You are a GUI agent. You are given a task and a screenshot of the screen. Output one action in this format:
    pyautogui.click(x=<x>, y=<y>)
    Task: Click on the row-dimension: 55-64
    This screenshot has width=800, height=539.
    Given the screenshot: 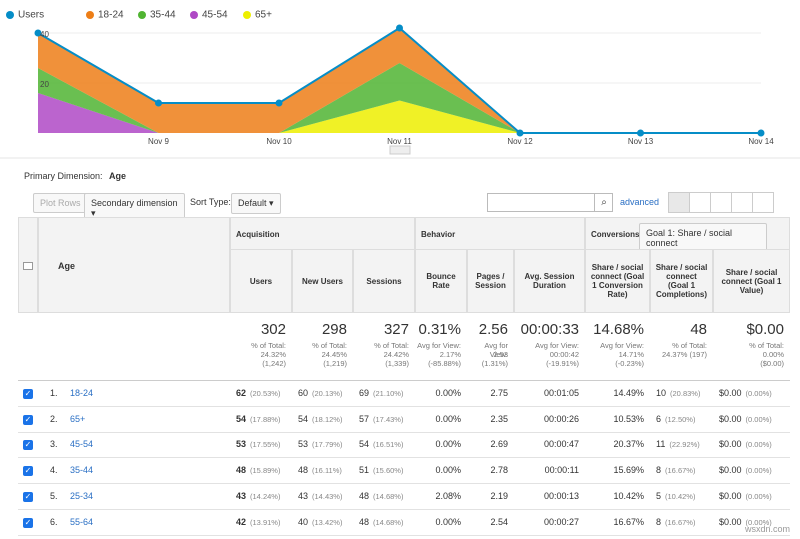 What is the action you would take?
    pyautogui.click(x=82, y=521)
    